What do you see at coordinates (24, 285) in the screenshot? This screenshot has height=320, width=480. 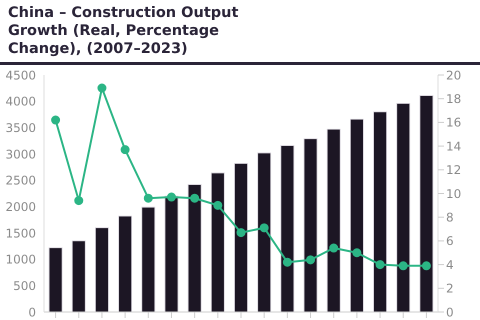 I see `y-tick-label: 500` at bounding box center [24, 285].